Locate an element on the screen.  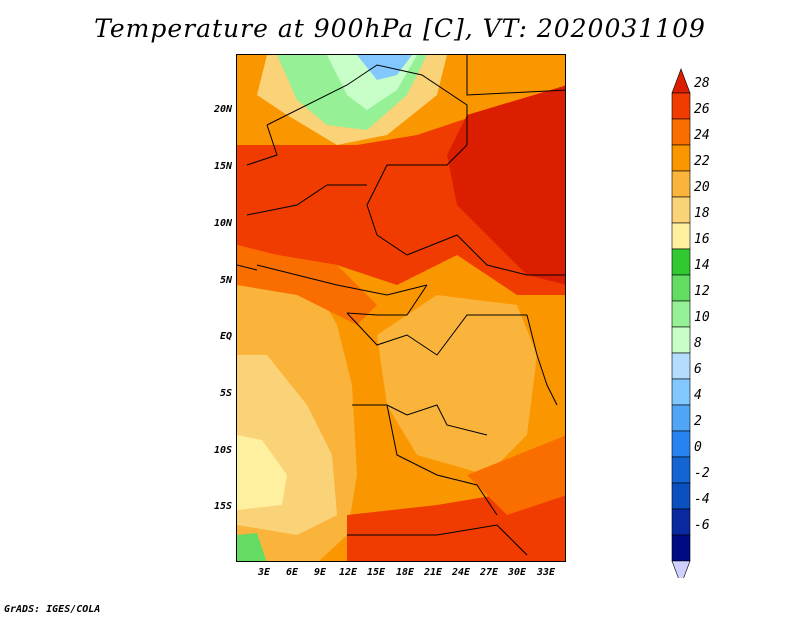
x-tick-label: 6E is located at coordinates (292, 572).